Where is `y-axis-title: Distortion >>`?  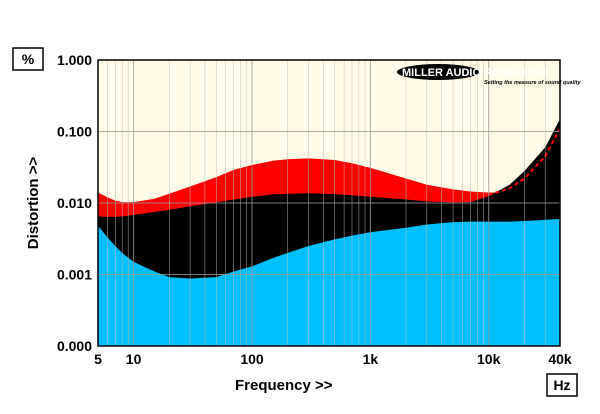 y-axis-title: Distortion >> is located at coordinates (33, 203).